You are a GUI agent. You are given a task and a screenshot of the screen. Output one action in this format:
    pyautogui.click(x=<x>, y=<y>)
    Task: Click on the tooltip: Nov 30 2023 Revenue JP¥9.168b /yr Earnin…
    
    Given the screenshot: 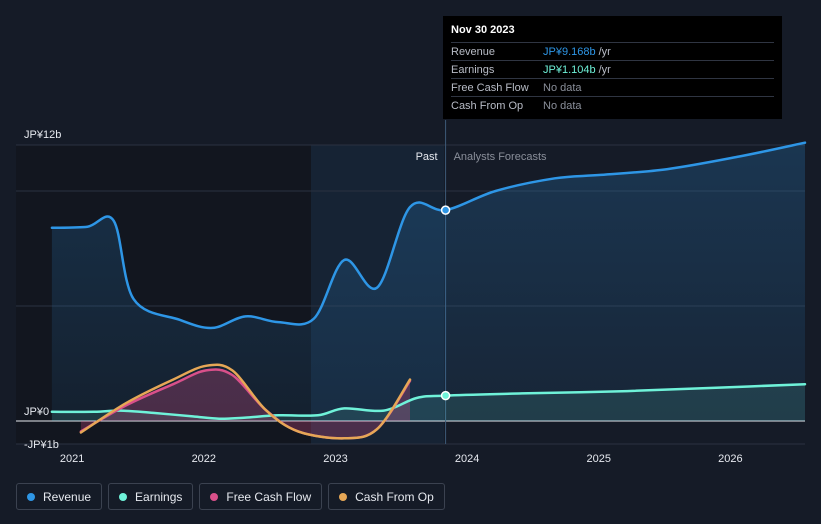 What is the action you would take?
    pyautogui.click(x=612, y=67)
    